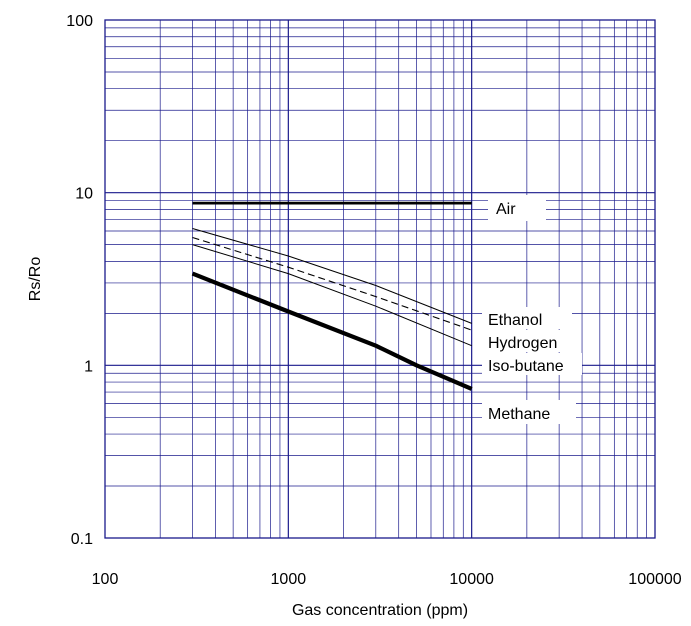  What do you see at coordinates (471, 579) in the screenshot?
I see `x-tick-label: 10000` at bounding box center [471, 579].